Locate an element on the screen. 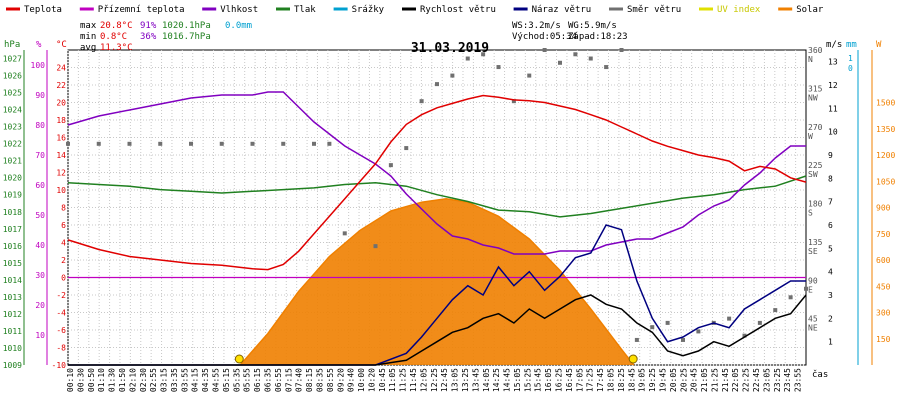 The height and width of the screenshot is (400, 900). ticks-hpa-label: 1022 is located at coordinates (12, 144).